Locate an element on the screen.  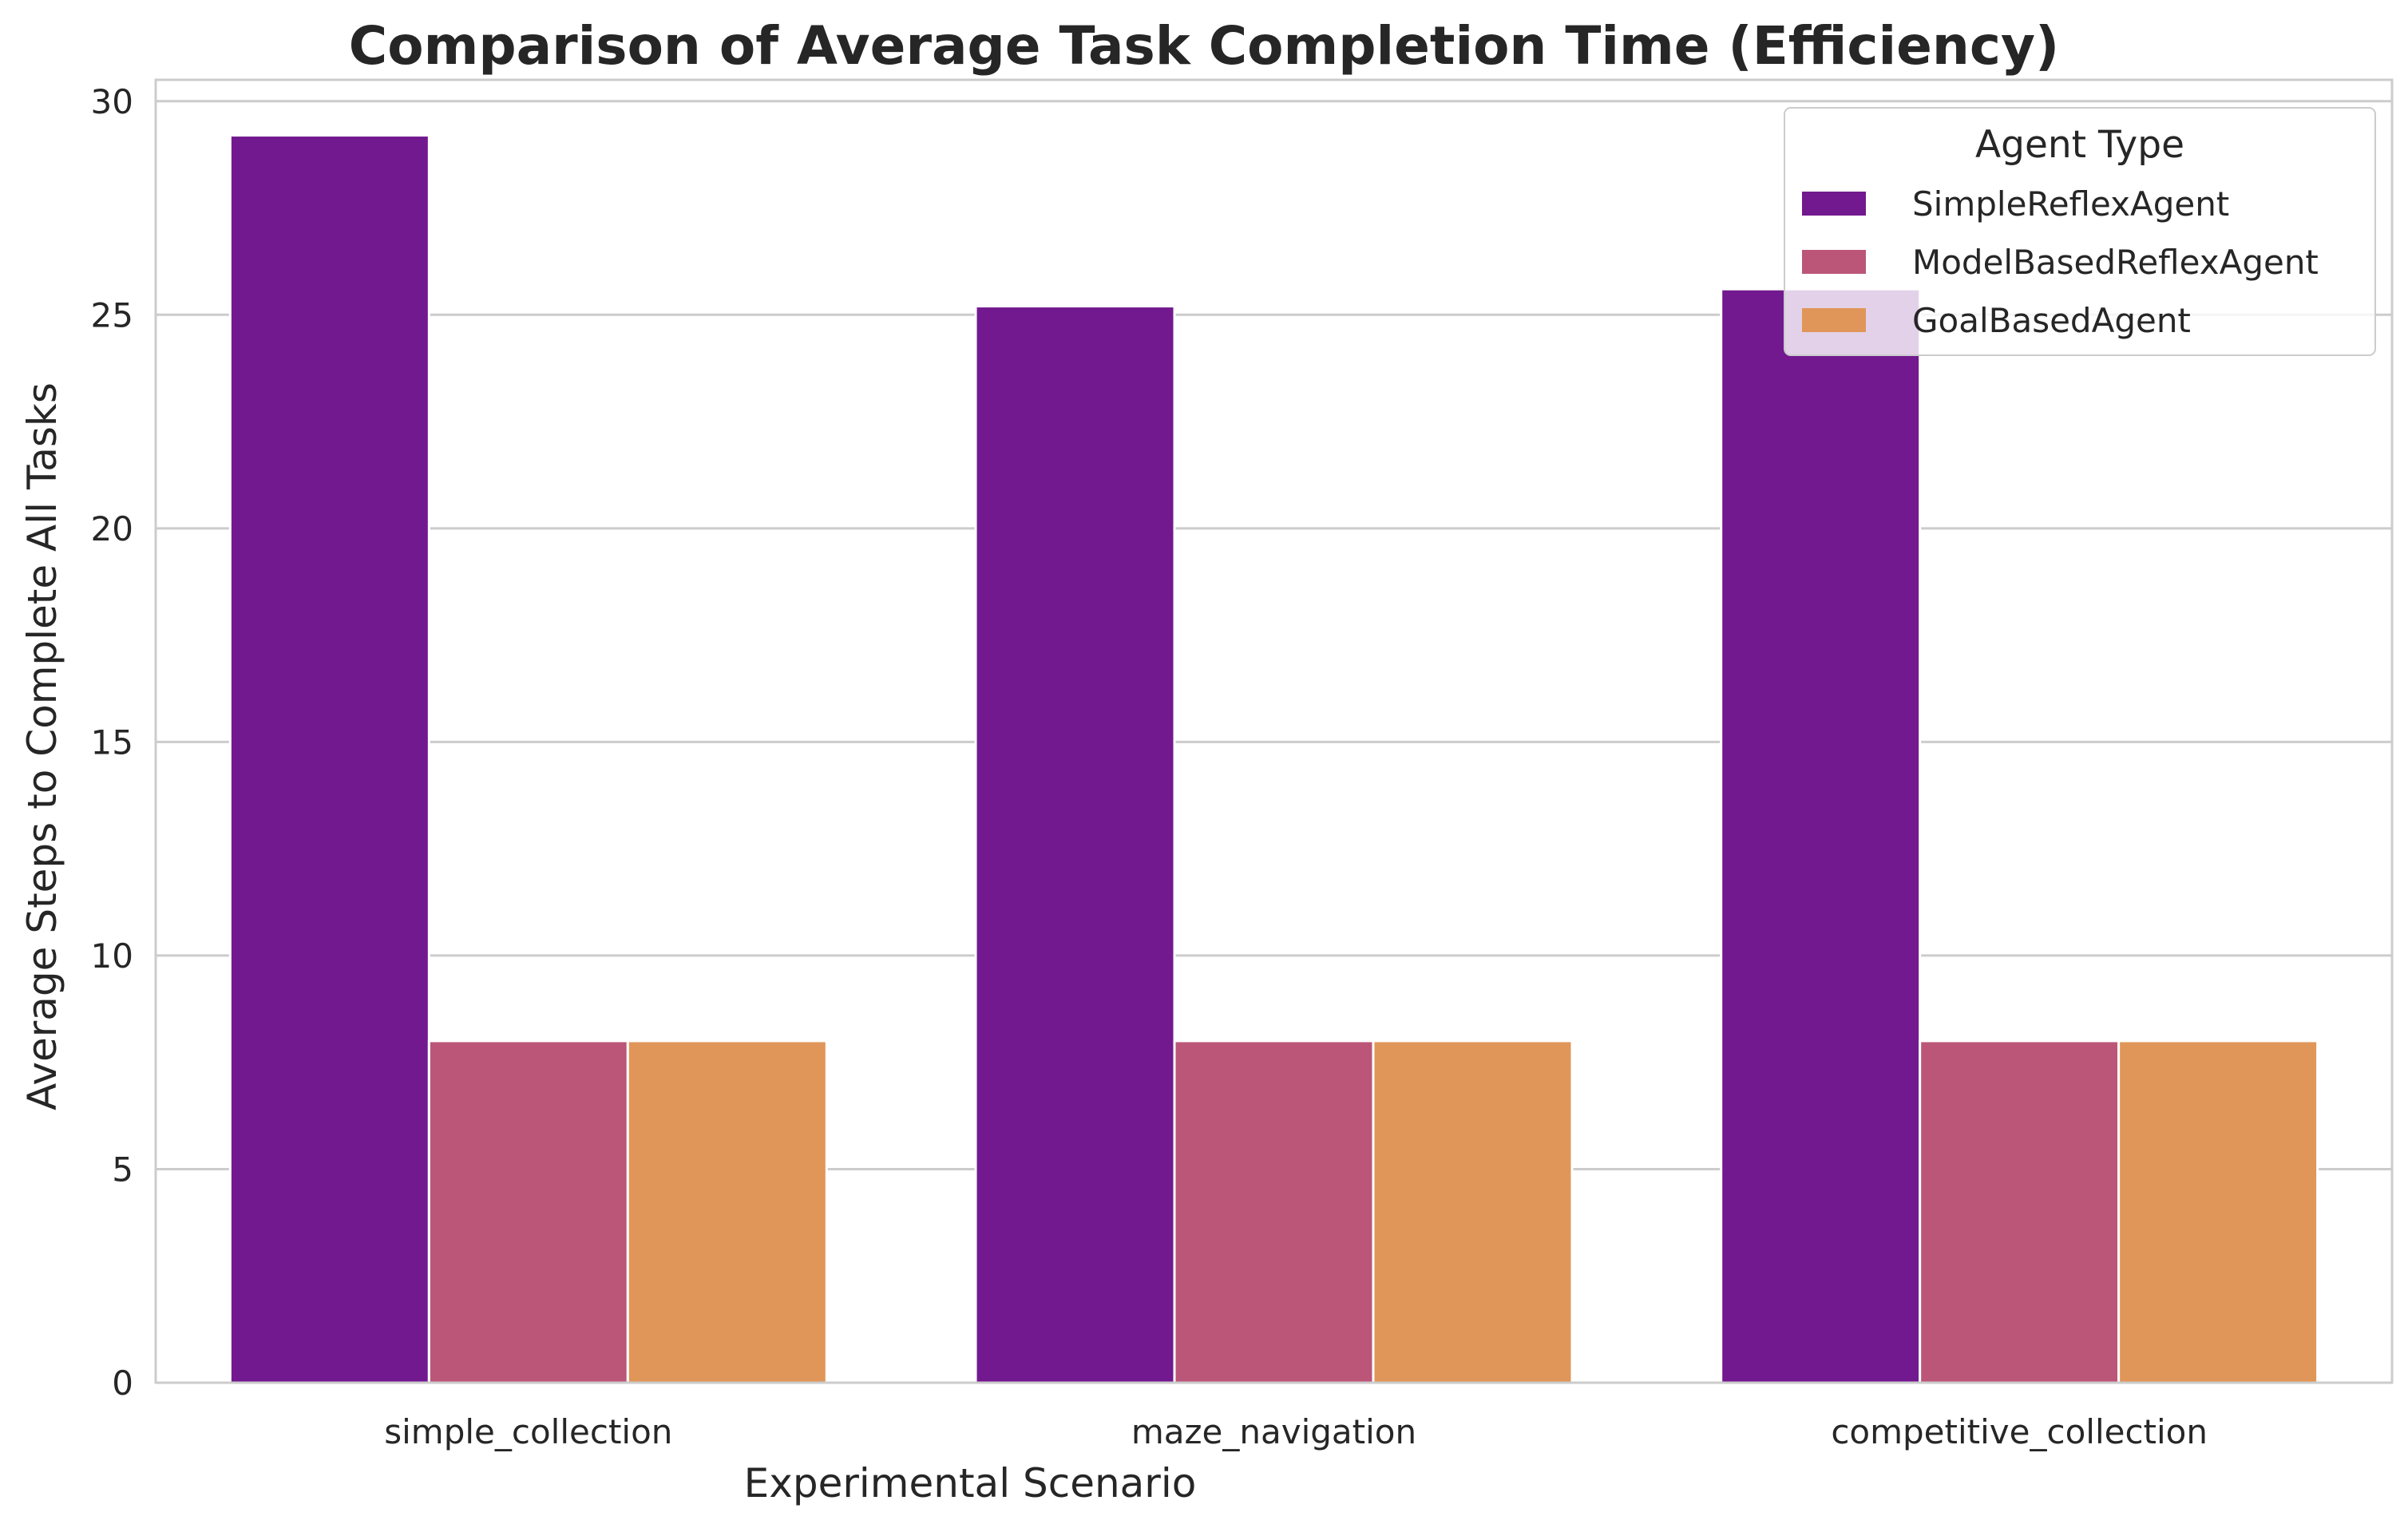
y-tick-label: 10 is located at coordinates (112, 956).